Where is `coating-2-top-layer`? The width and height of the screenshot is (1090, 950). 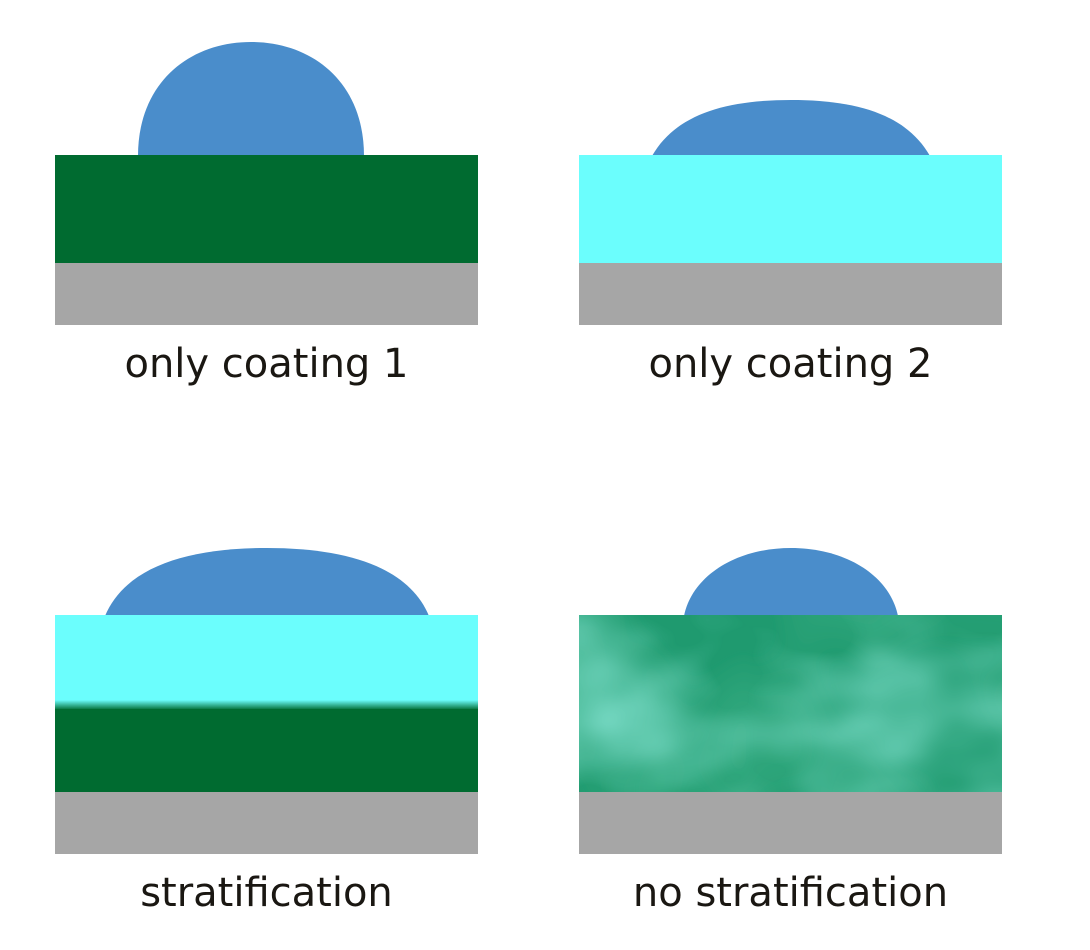 coating-2-top-layer is located at coordinates (266, 659).